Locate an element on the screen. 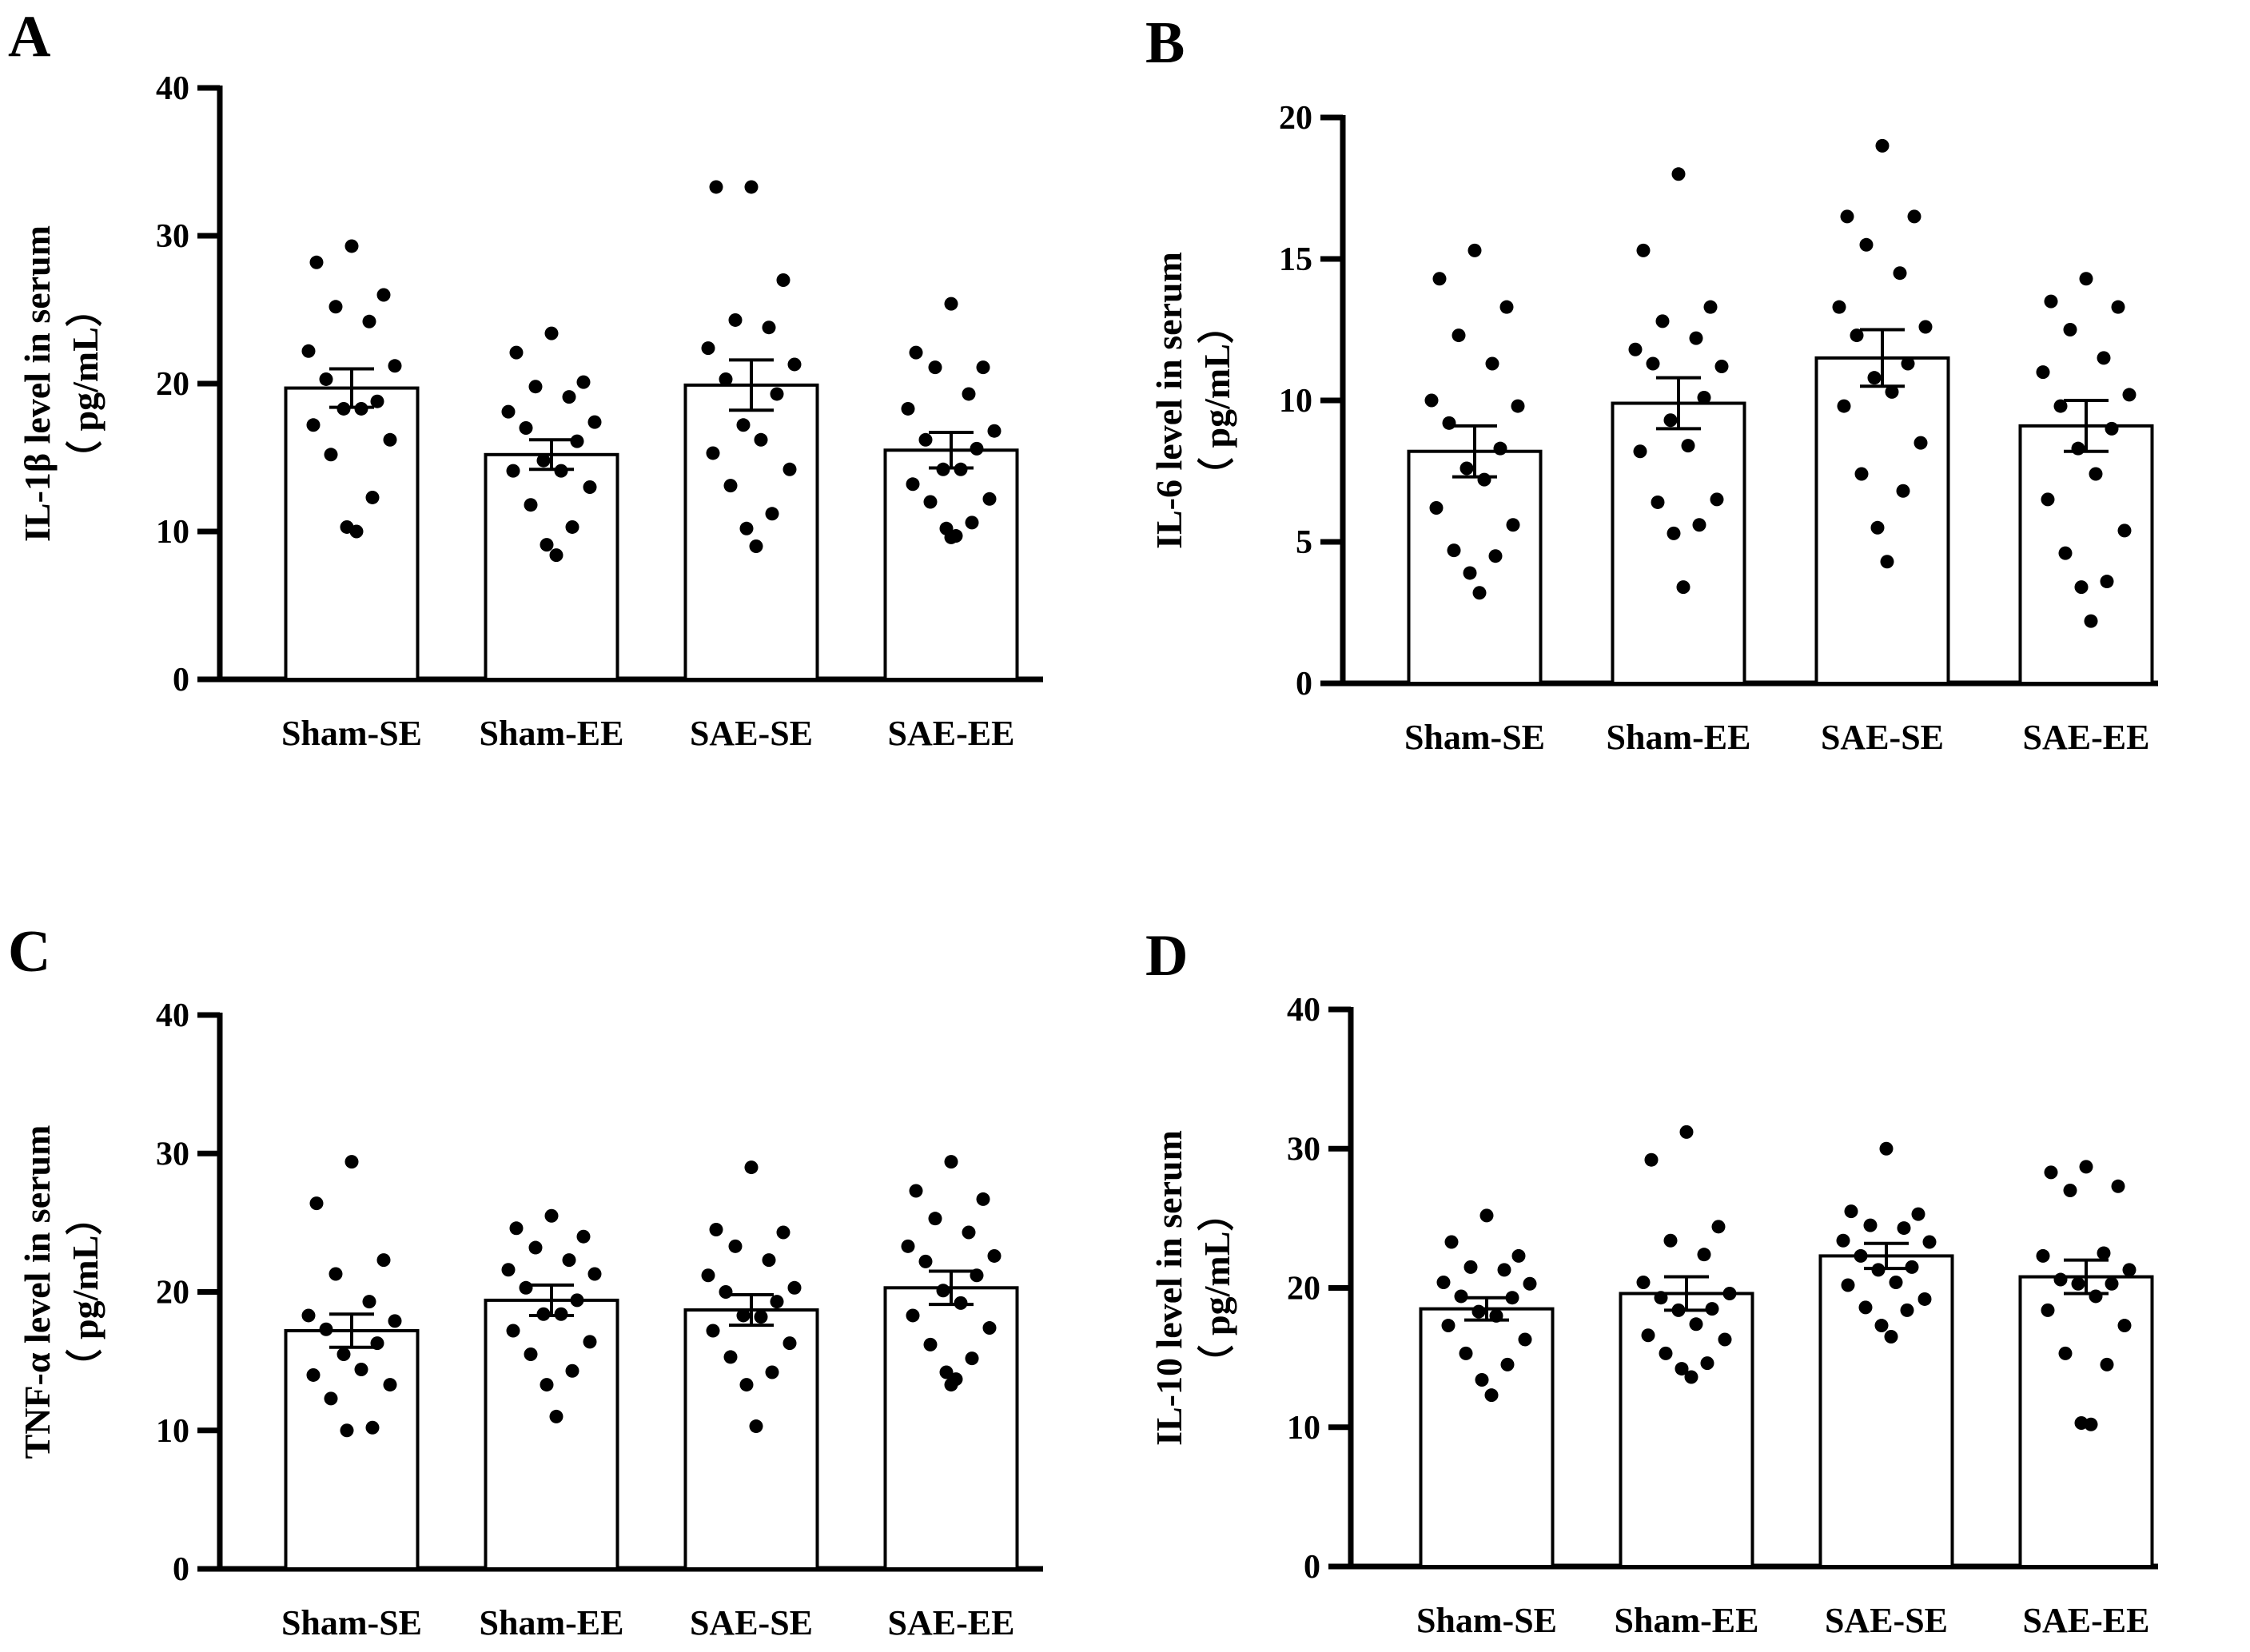 This screenshot has height=1652, width=2250. panel-a-y-tick-label-4: 40 is located at coordinates (172, 88).